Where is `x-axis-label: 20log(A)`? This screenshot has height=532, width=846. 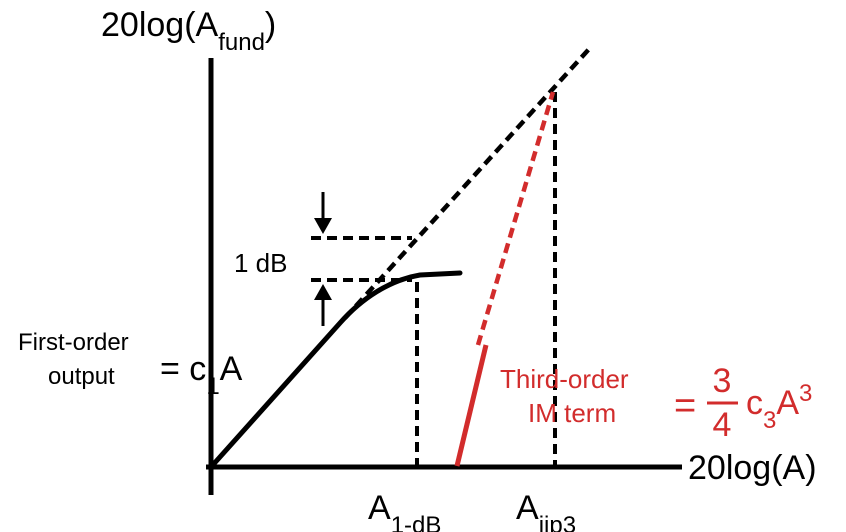 x-axis-label: 20log(A) is located at coordinates (752, 468).